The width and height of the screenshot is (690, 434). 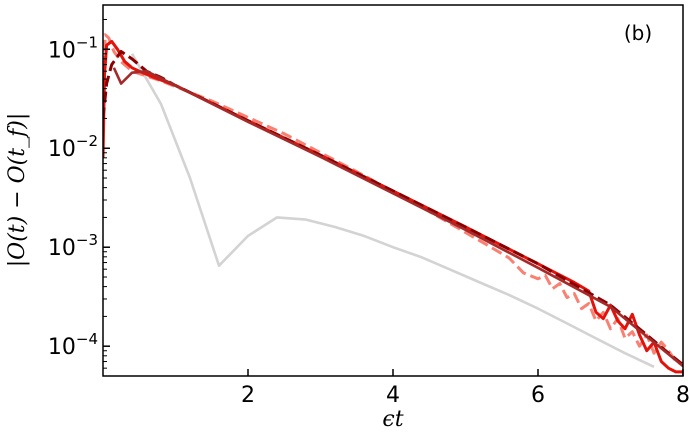 I want to click on panel-label: (b), so click(x=638, y=33).